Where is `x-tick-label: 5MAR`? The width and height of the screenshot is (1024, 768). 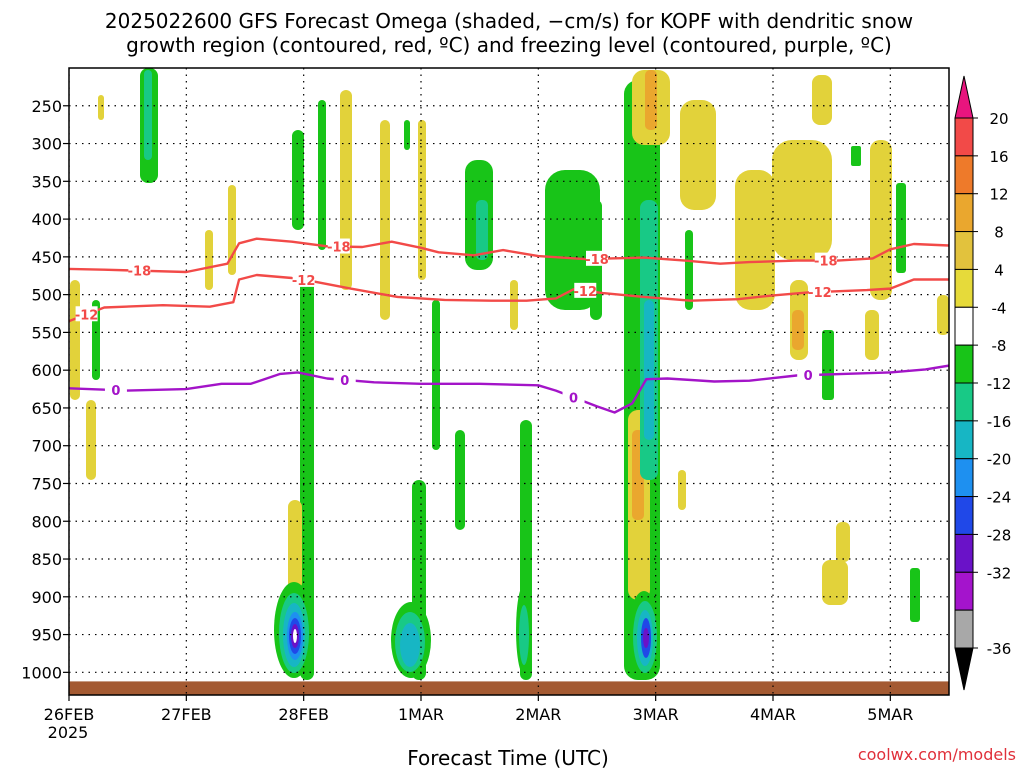
x-tick-label: 5MAR is located at coordinates (890, 714).